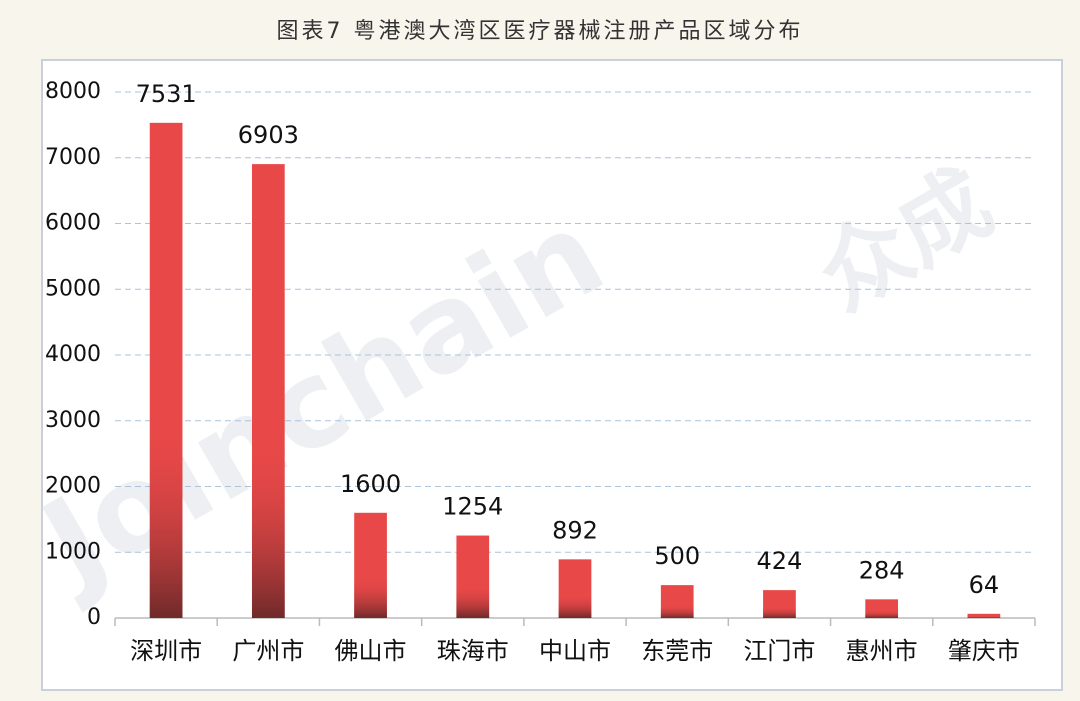 The height and width of the screenshot is (701, 1080). Describe the element at coordinates (73, 420) in the screenshot. I see `y-tick-label: 3000` at that location.